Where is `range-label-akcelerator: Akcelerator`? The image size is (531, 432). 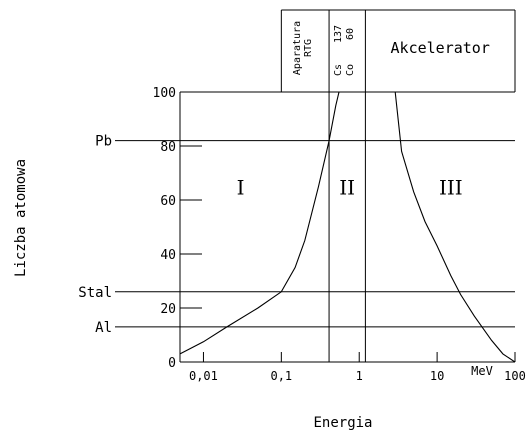
range-label-akcelerator: Akcelerator is located at coordinates (440, 48).